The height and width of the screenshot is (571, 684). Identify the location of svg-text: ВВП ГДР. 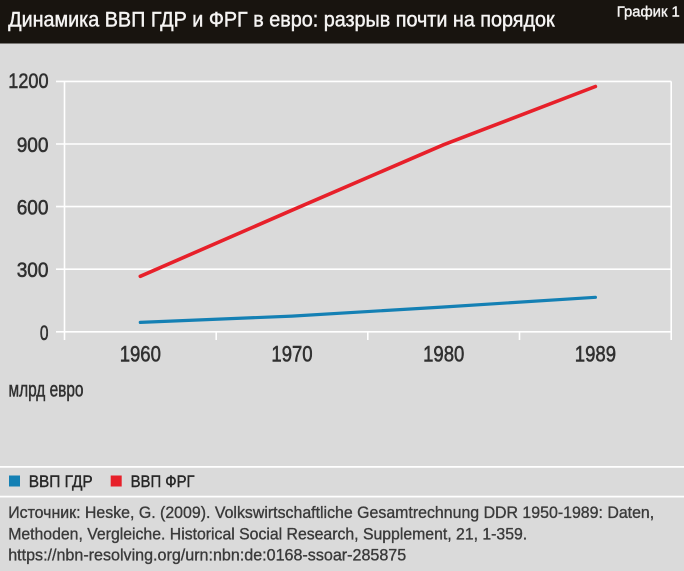
(61, 481).